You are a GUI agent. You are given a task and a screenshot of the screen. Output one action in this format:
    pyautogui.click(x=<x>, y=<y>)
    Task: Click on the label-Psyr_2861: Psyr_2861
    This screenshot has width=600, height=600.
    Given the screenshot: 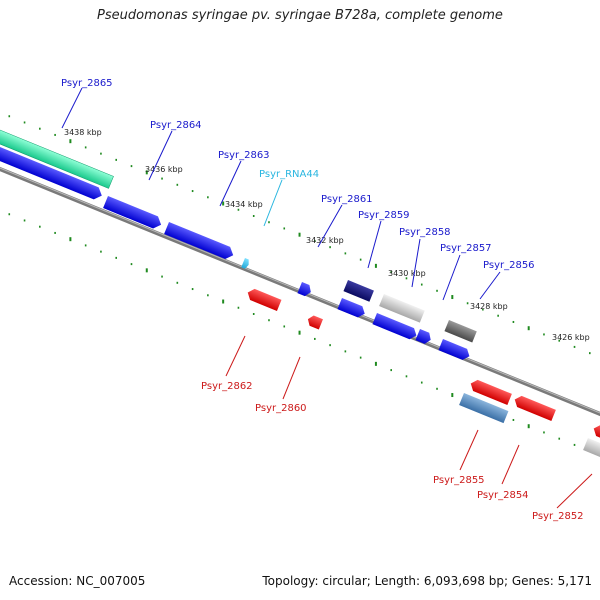 What is the action you would take?
    pyautogui.click(x=347, y=199)
    